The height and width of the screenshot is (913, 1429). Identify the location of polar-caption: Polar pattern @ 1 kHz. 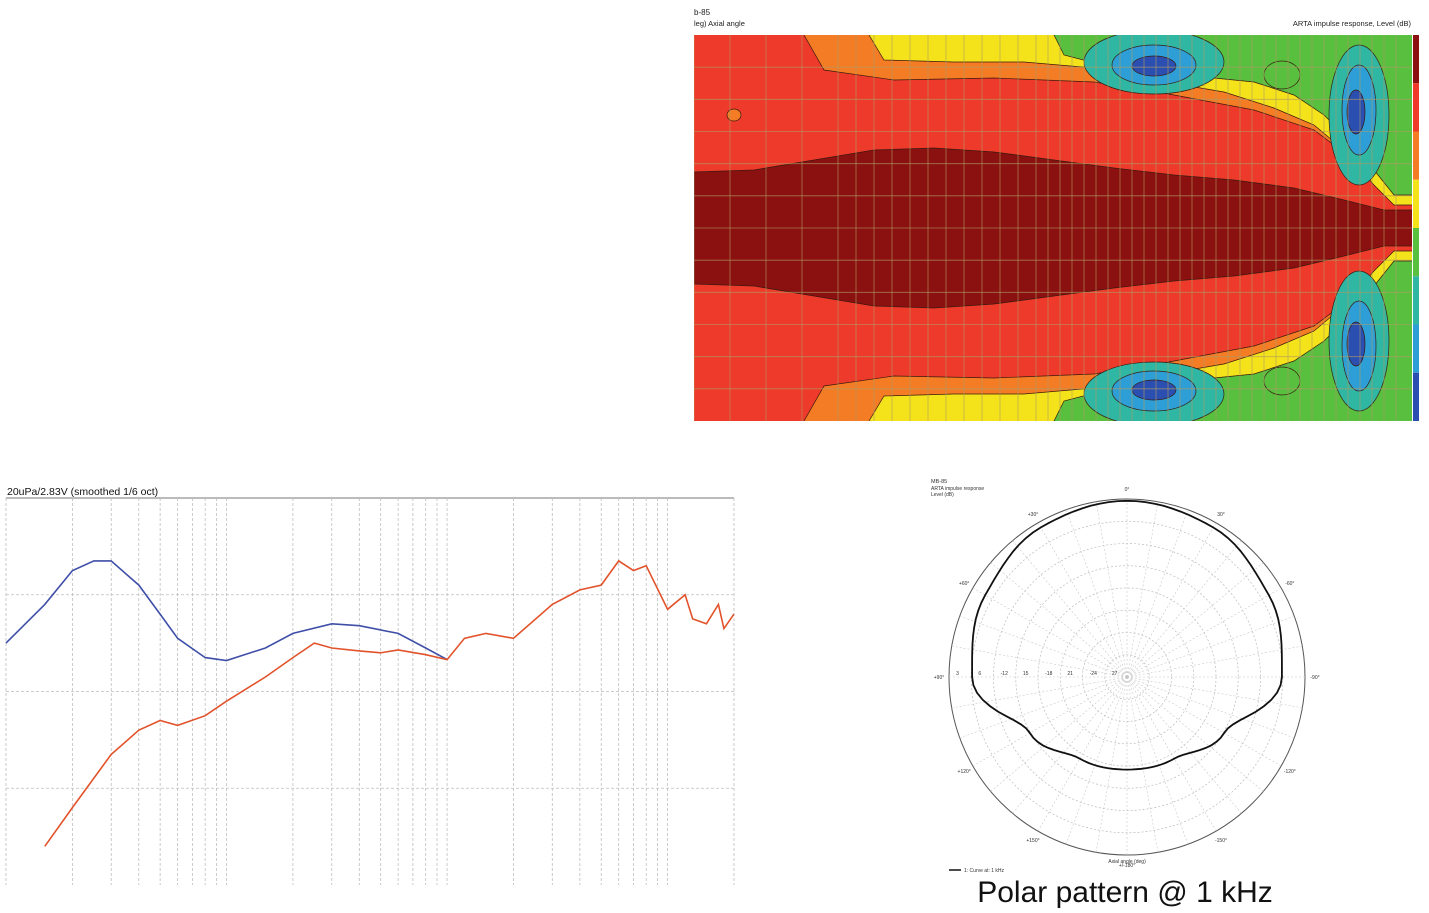
(1125, 892).